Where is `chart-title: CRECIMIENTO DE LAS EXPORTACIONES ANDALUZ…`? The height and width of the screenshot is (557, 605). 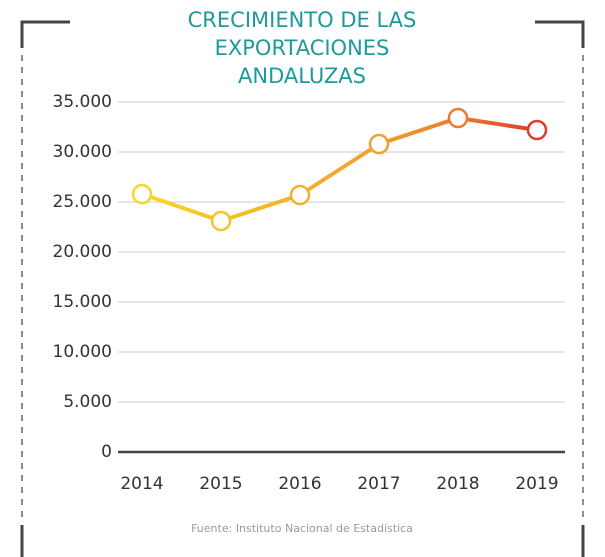 chart-title: CRECIMIENTO DE LAS EXPORTACIONES ANDALUZ… is located at coordinates (302, 48).